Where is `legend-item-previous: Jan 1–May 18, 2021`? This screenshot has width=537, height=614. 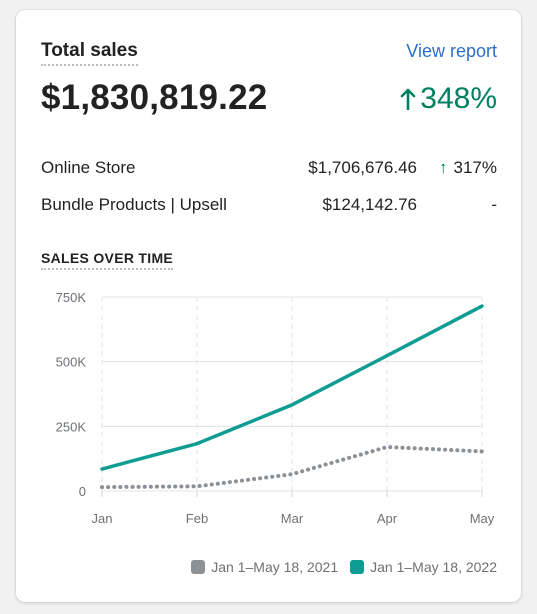
legend-item-previous: Jan 1–May 18, 2021 is located at coordinates (264, 567).